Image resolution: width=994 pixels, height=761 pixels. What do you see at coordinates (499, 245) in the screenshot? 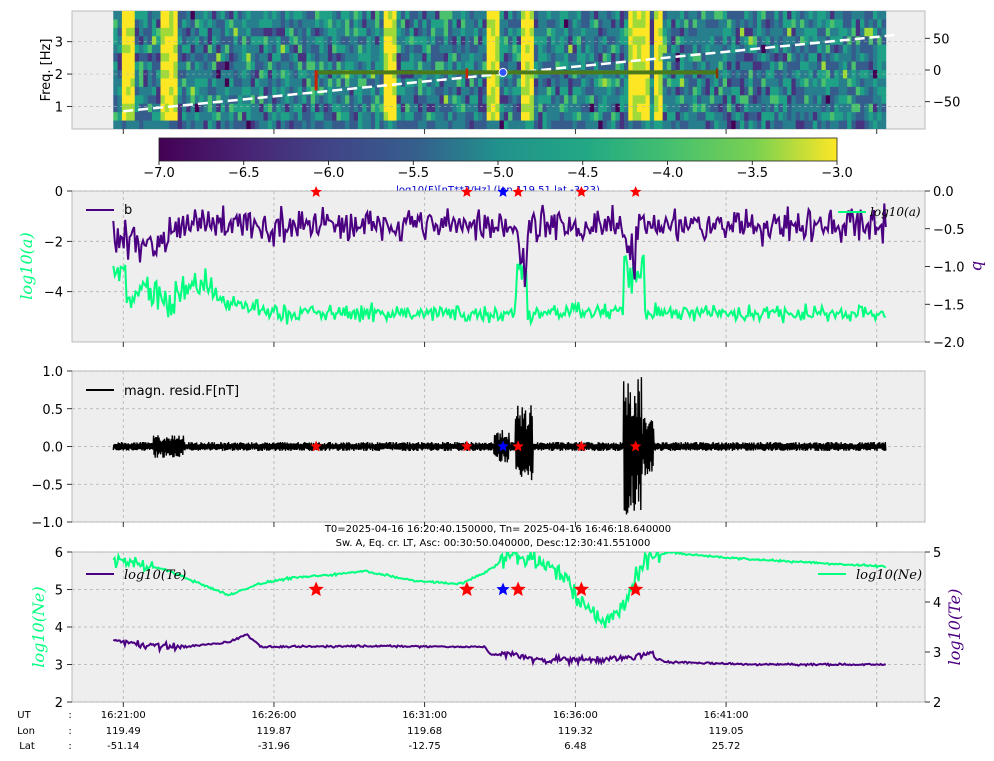
I see `series-b` at bounding box center [499, 245].